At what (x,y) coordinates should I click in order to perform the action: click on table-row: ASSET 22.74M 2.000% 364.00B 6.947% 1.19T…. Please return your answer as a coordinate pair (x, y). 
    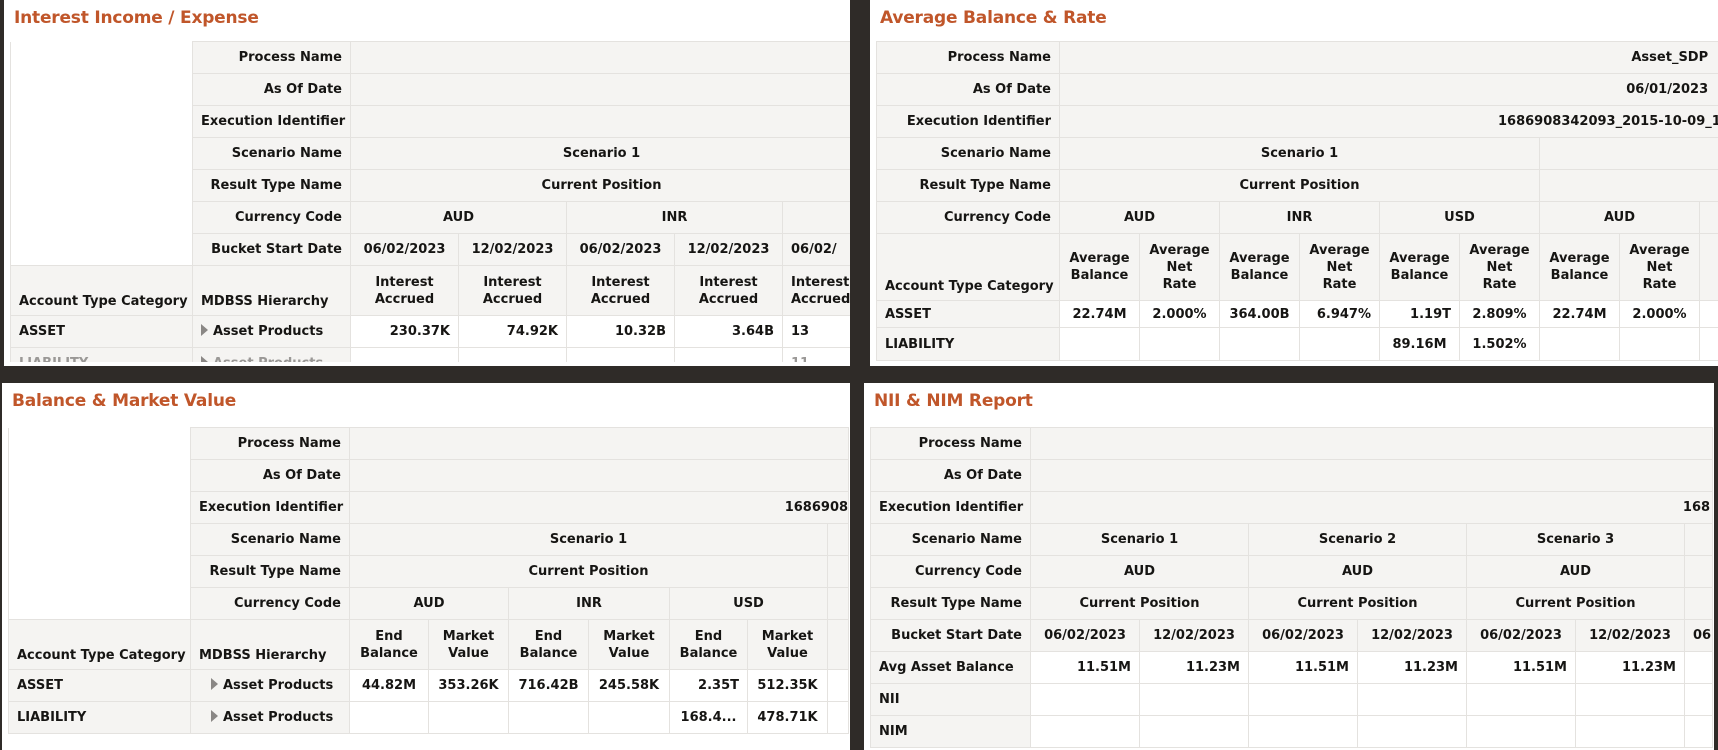
    Looking at the image, I should click on (1297, 314).